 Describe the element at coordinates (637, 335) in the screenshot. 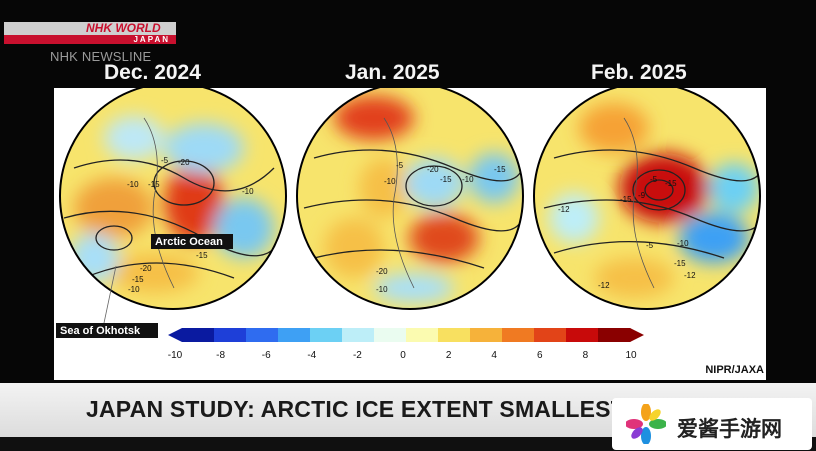

I see `colorbar-right-arrow` at that location.